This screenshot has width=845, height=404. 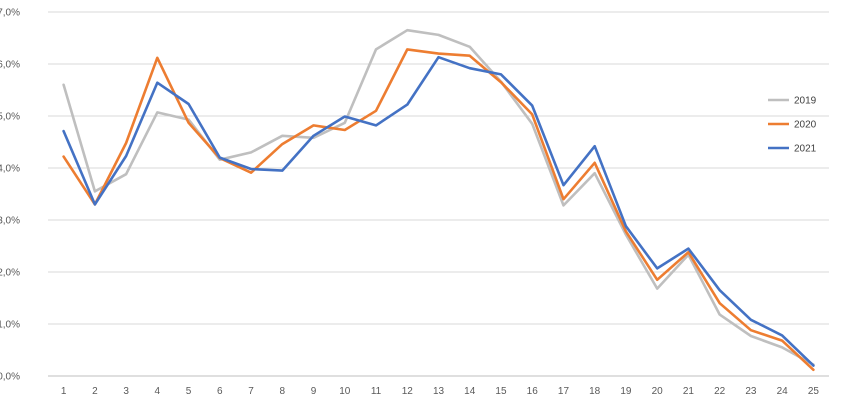 I want to click on x-tick-label: 22, so click(x=720, y=391).